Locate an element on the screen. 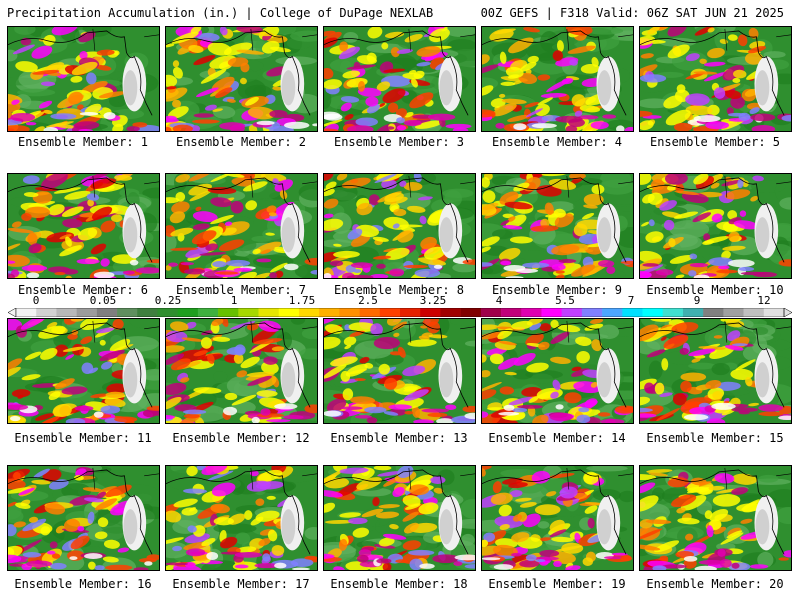 The height and width of the screenshot is (600, 800). ensemble-member-label: Ensemble Member: 1 is located at coordinates (83, 142).